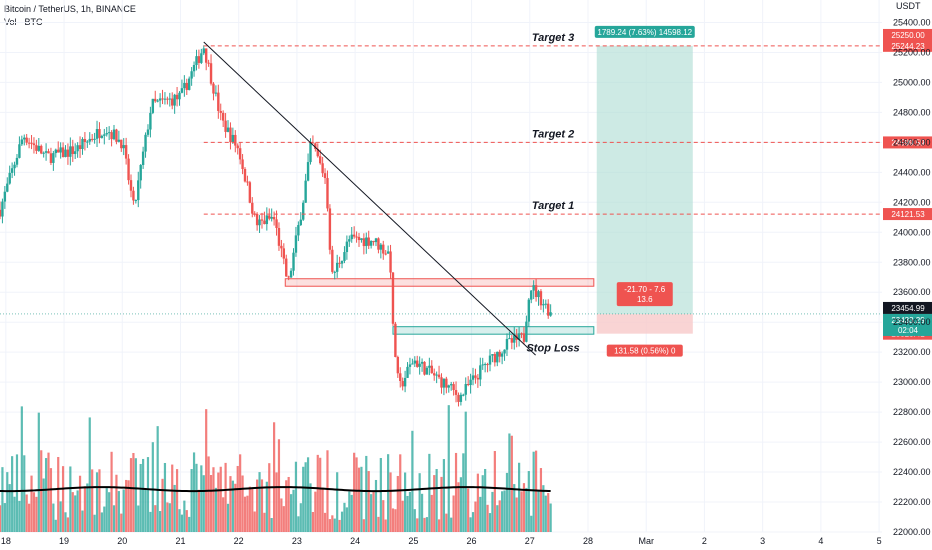 This screenshot has height=550, width=932. What do you see at coordinates (908, 214) in the screenshot?
I see `target-price-badge-text: 24121.53` at bounding box center [908, 214].